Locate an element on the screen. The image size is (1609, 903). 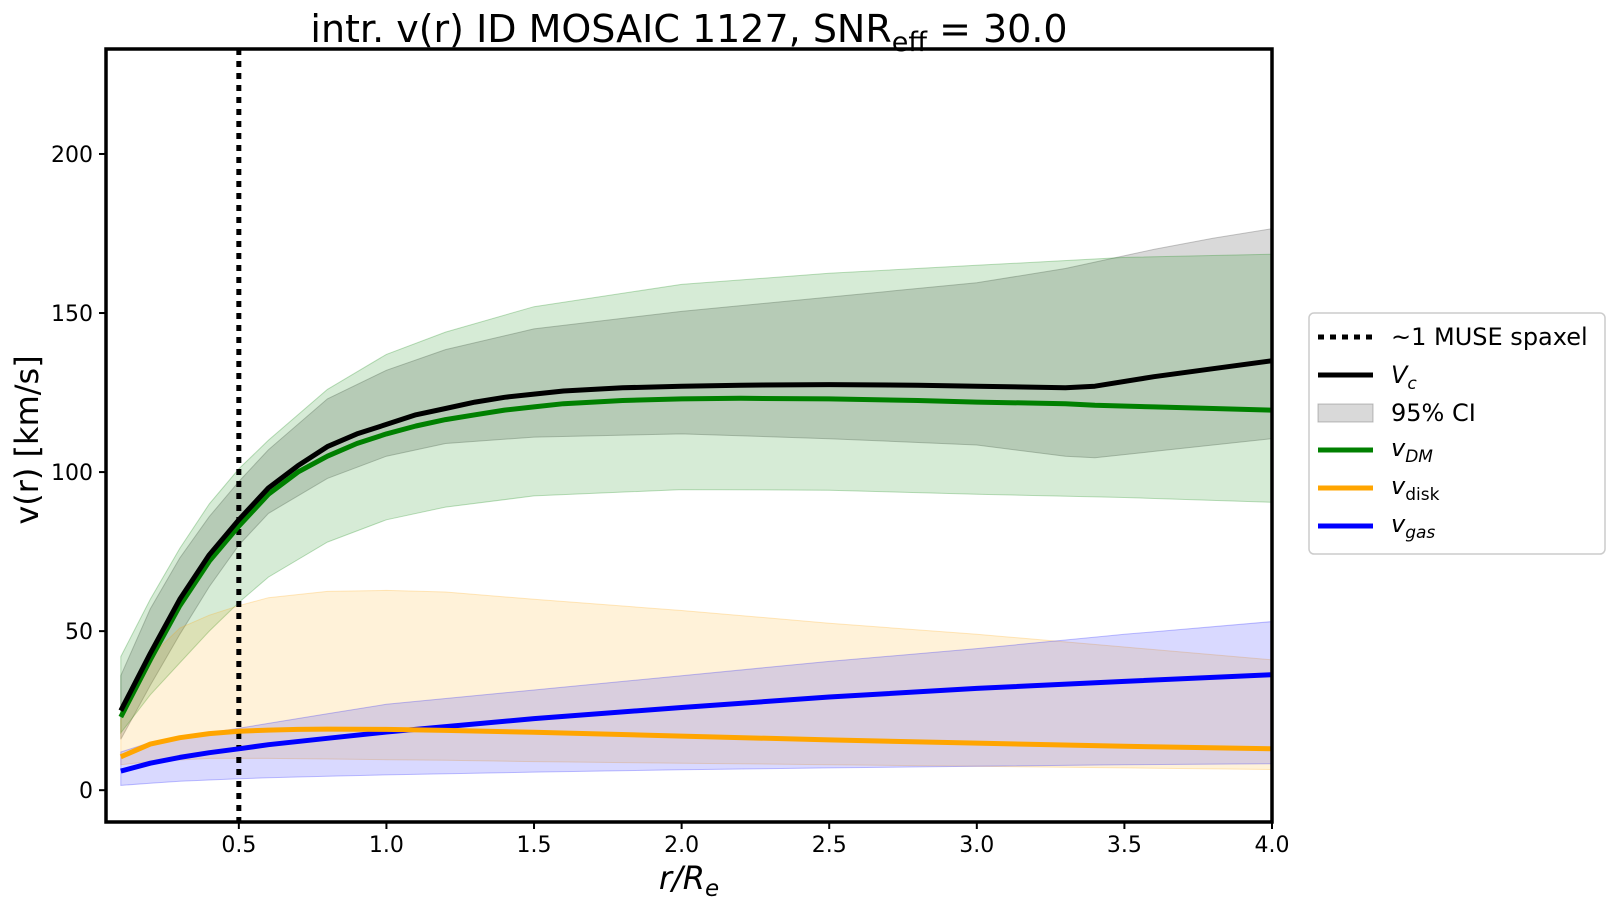
y-tick-label: 200 is located at coordinates (72, 155).